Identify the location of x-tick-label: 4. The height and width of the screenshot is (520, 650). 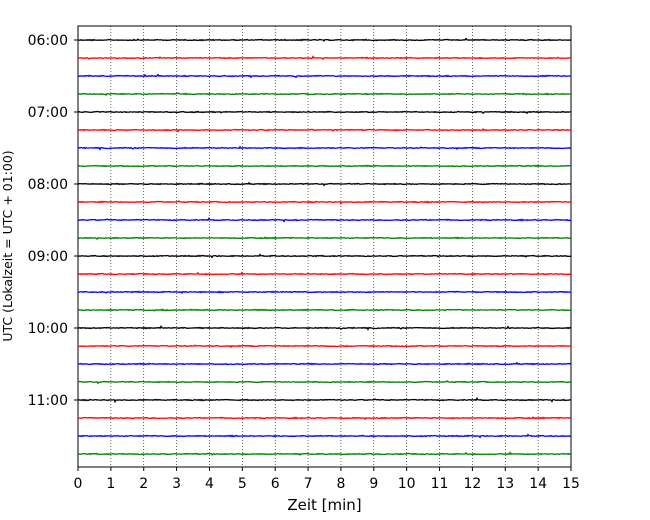
(209, 484).